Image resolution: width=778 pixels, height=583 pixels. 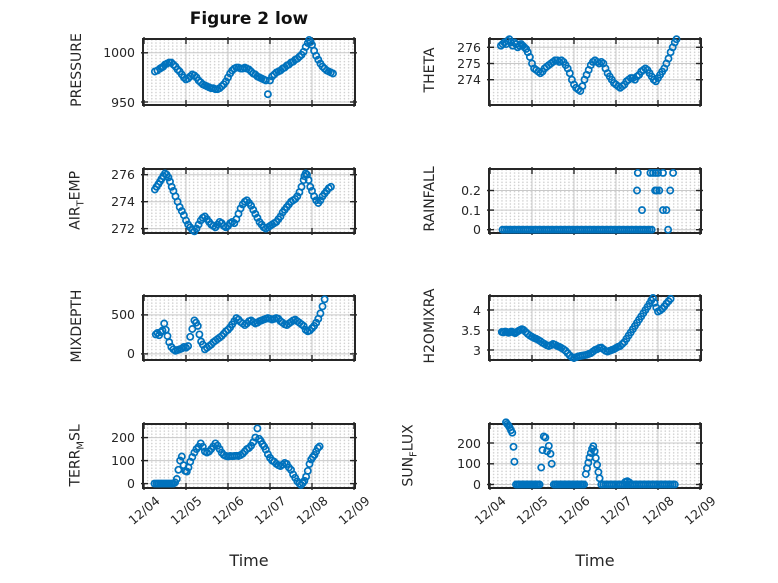 I want to click on data-series-pressure, so click(x=243, y=67).